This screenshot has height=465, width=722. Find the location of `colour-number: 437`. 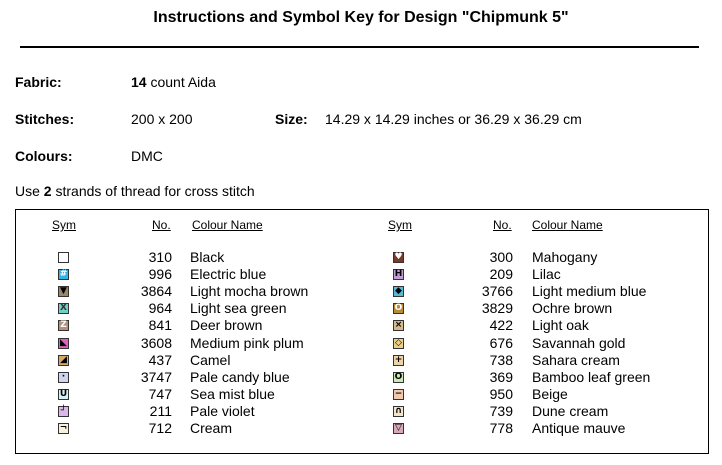

colour-number: 437 is located at coordinates (160, 360).